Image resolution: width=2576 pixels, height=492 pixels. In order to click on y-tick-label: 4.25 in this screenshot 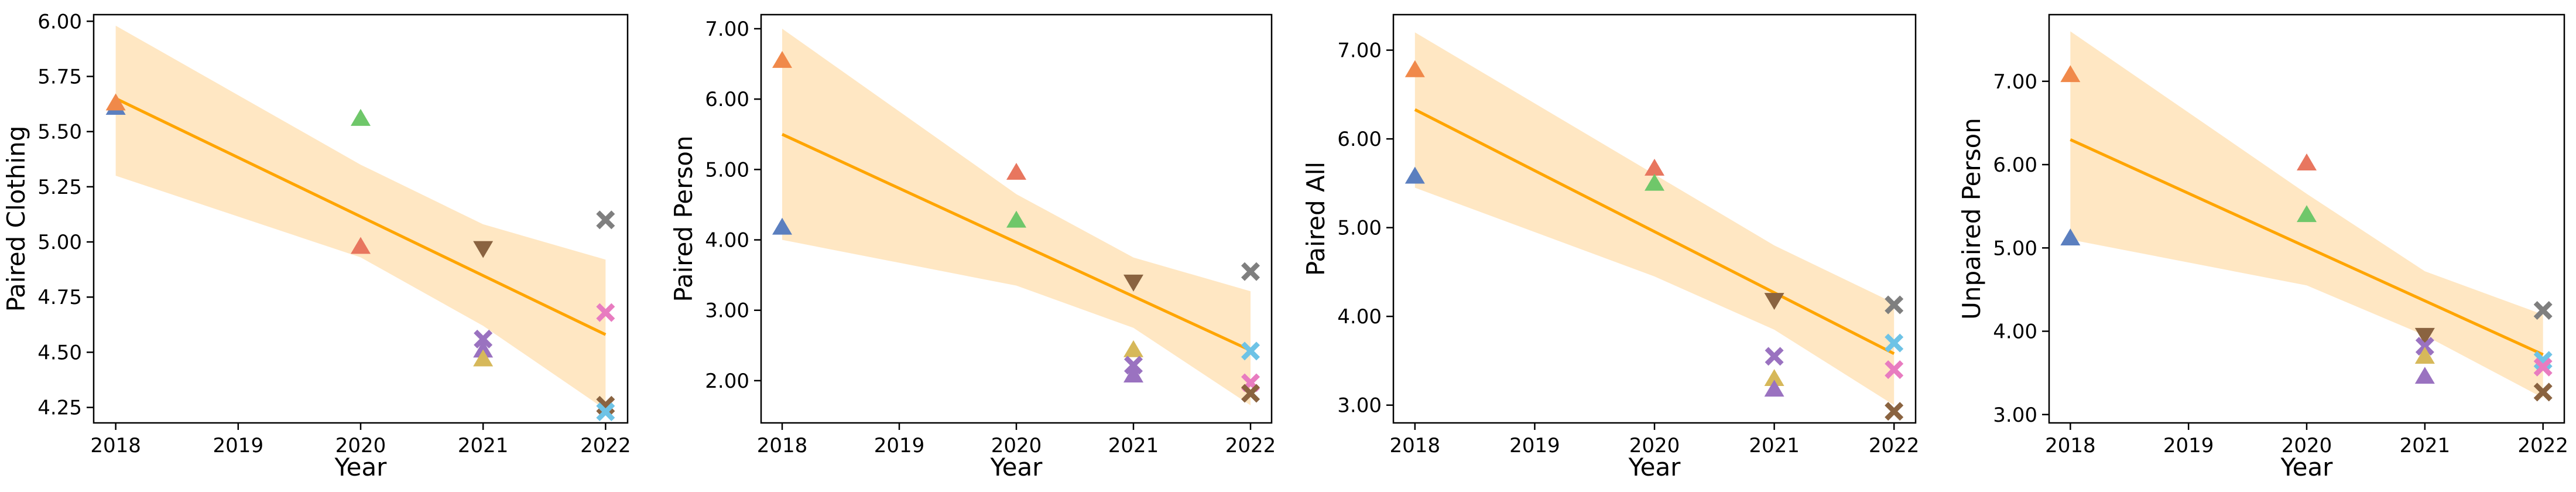, I will do `click(59, 408)`.